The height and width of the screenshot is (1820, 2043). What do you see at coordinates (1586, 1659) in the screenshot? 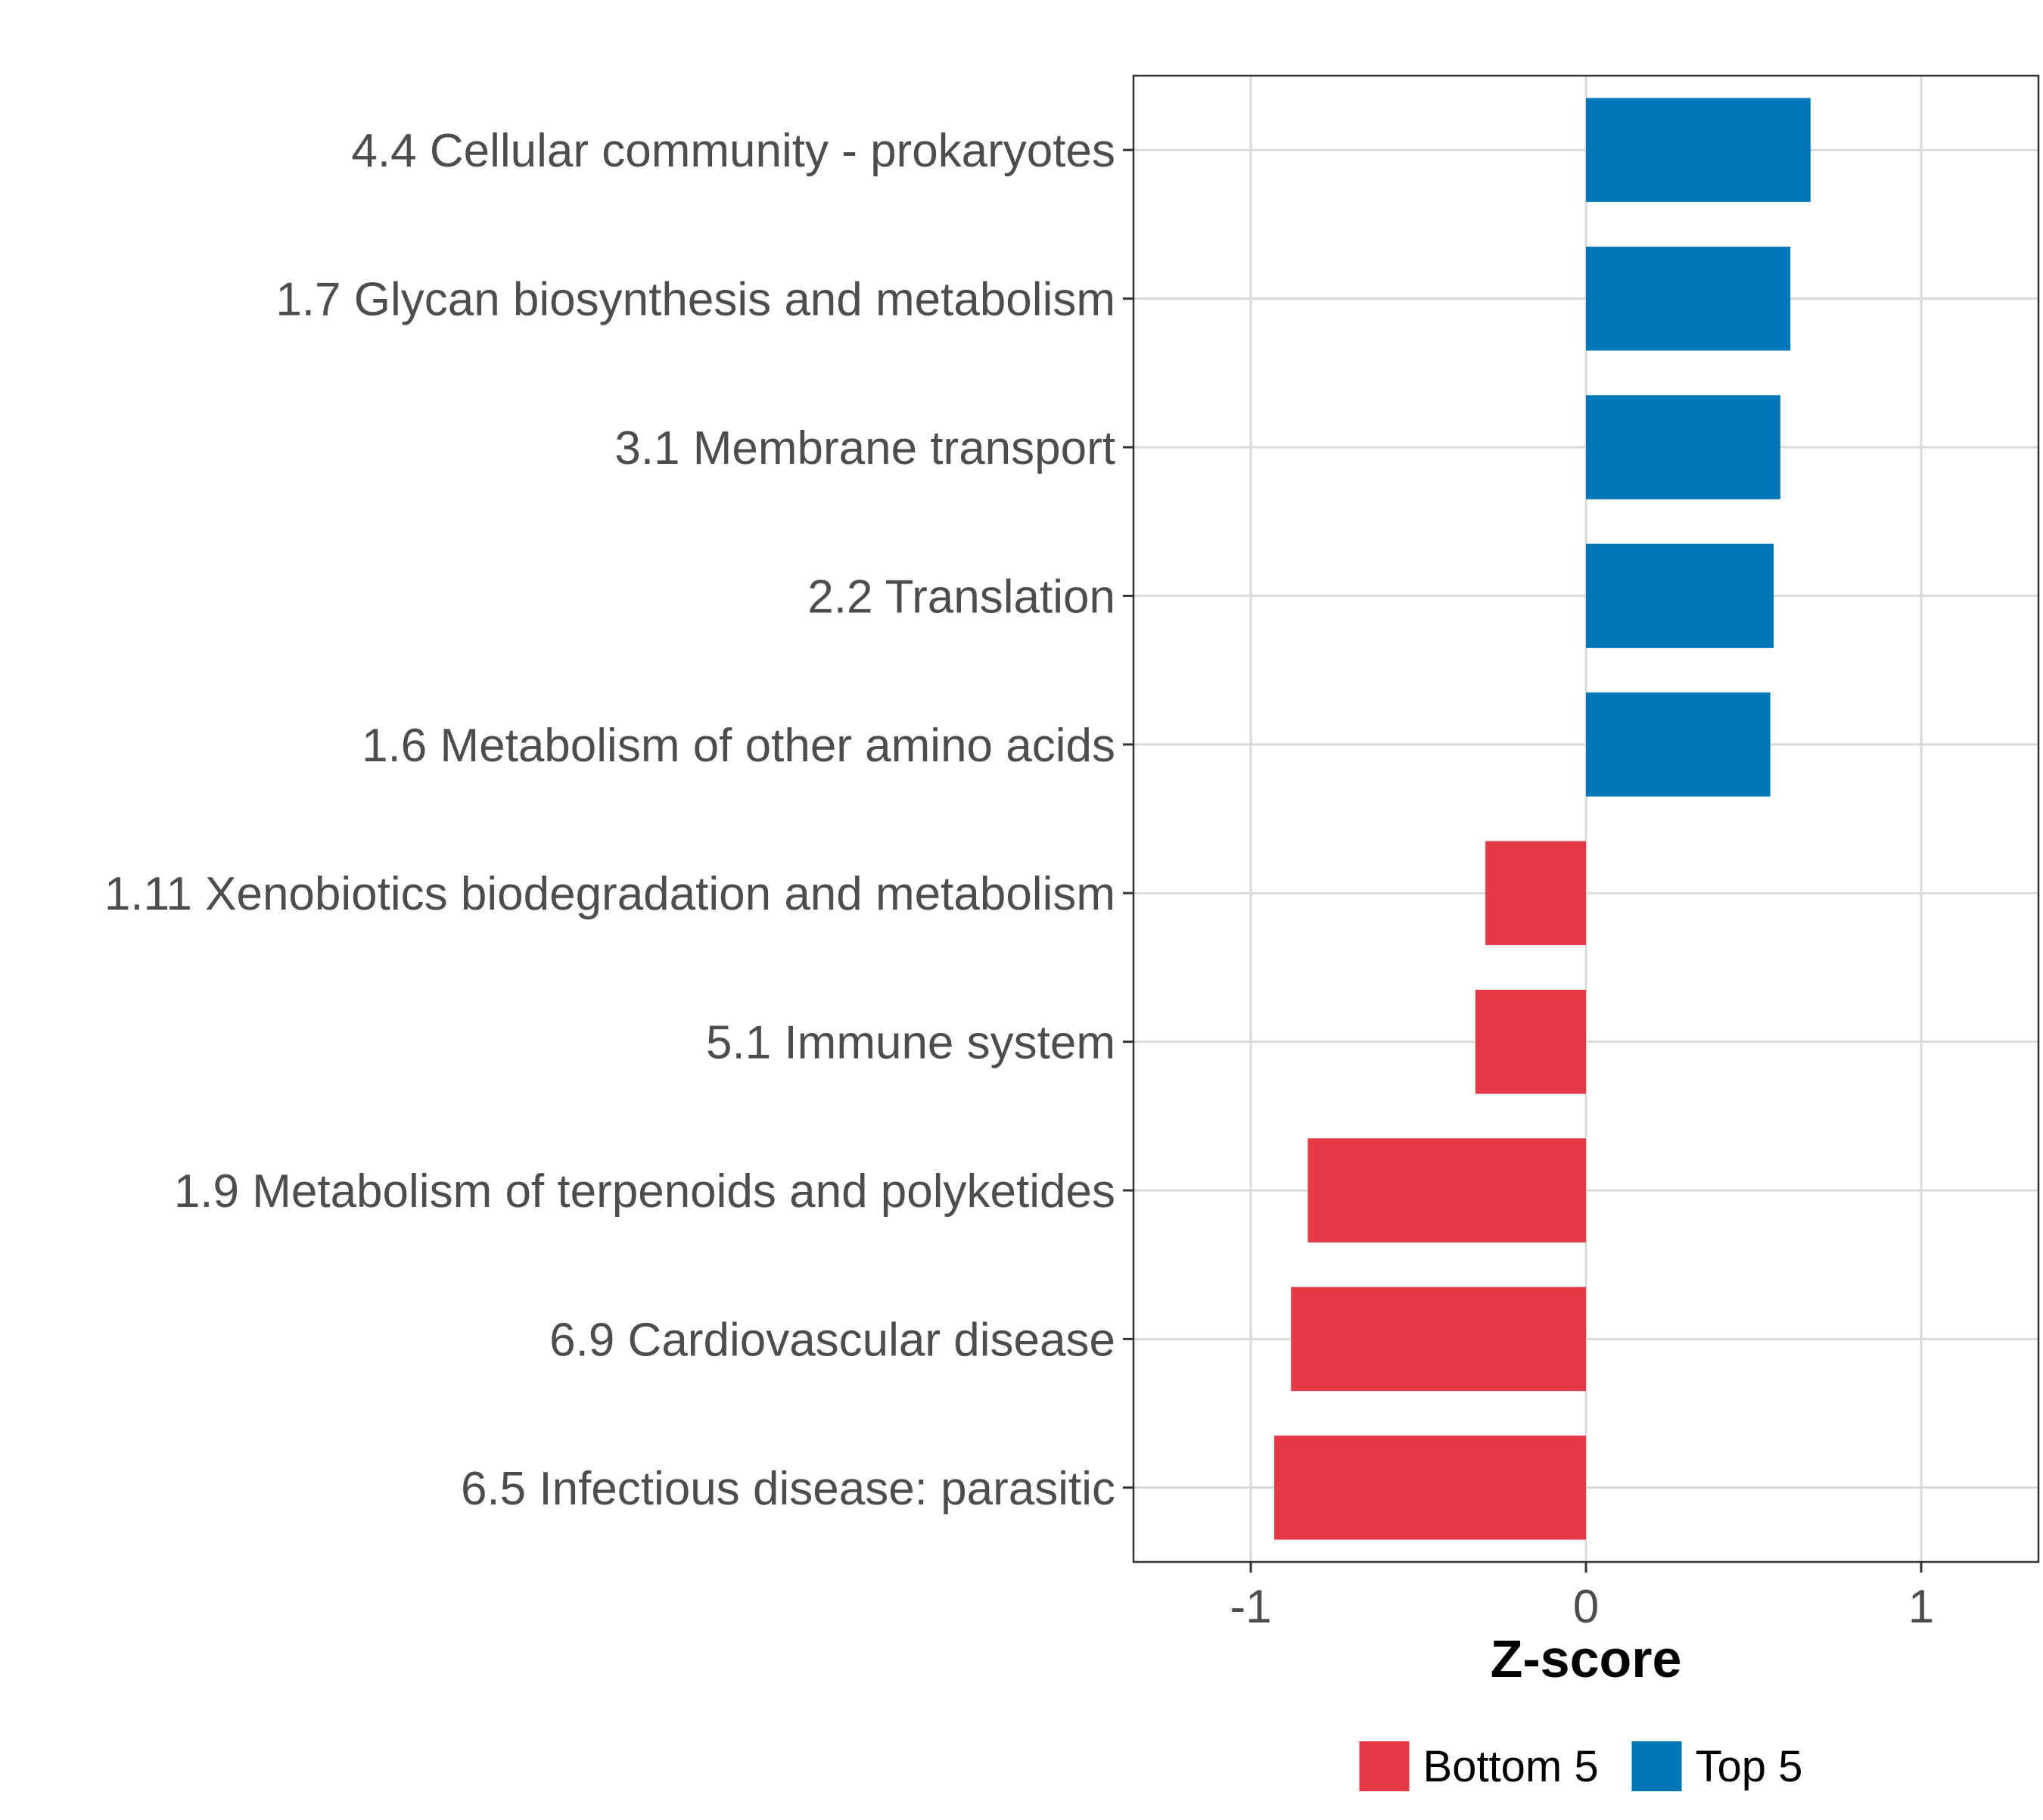
I see `x-axis-title: Z-score` at bounding box center [1586, 1659].